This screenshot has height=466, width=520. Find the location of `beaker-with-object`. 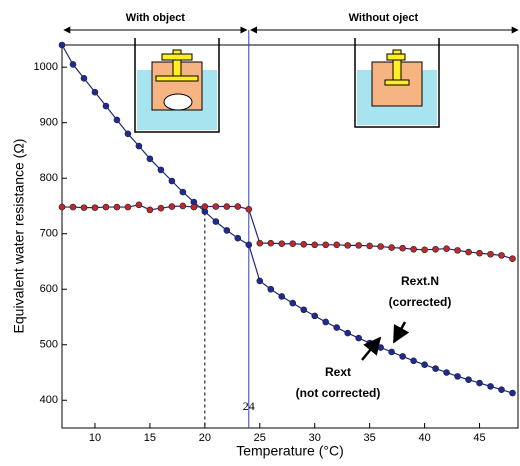

beaker-with-object is located at coordinates (177, 85).